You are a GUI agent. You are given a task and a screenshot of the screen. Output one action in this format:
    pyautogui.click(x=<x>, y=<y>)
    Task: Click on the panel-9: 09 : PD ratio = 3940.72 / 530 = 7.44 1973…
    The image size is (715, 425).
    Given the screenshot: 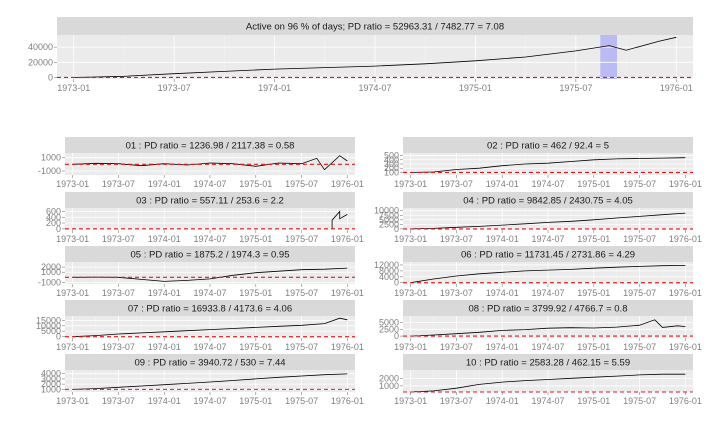 What is the action you would take?
    pyautogui.click(x=202, y=380)
    